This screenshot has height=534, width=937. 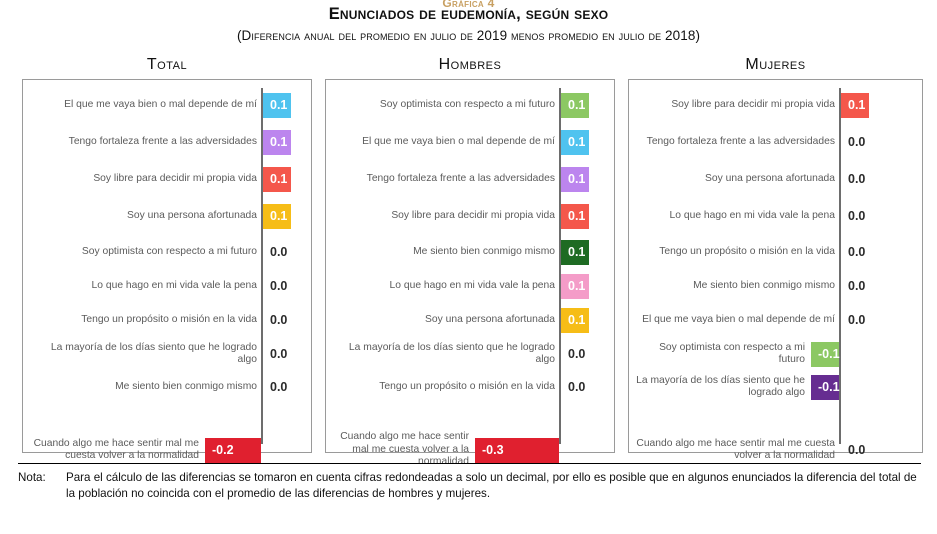 What do you see at coordinates (470, 64) in the screenshot?
I see `panel-title-hombres: Hombres` at bounding box center [470, 64].